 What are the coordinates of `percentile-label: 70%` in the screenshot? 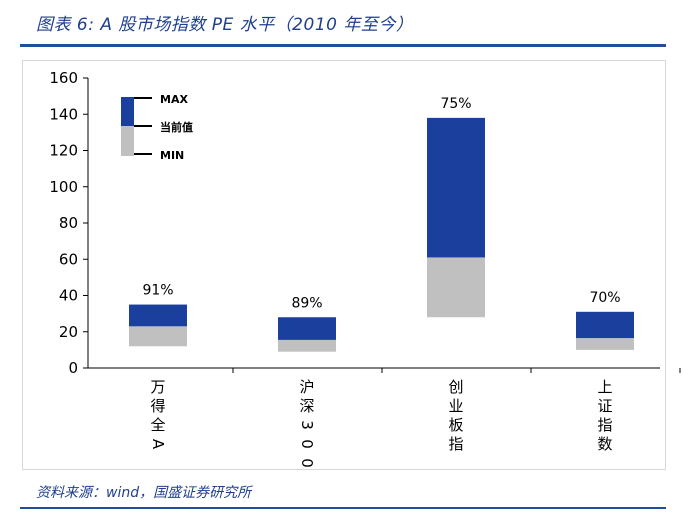 It's located at (604, 298).